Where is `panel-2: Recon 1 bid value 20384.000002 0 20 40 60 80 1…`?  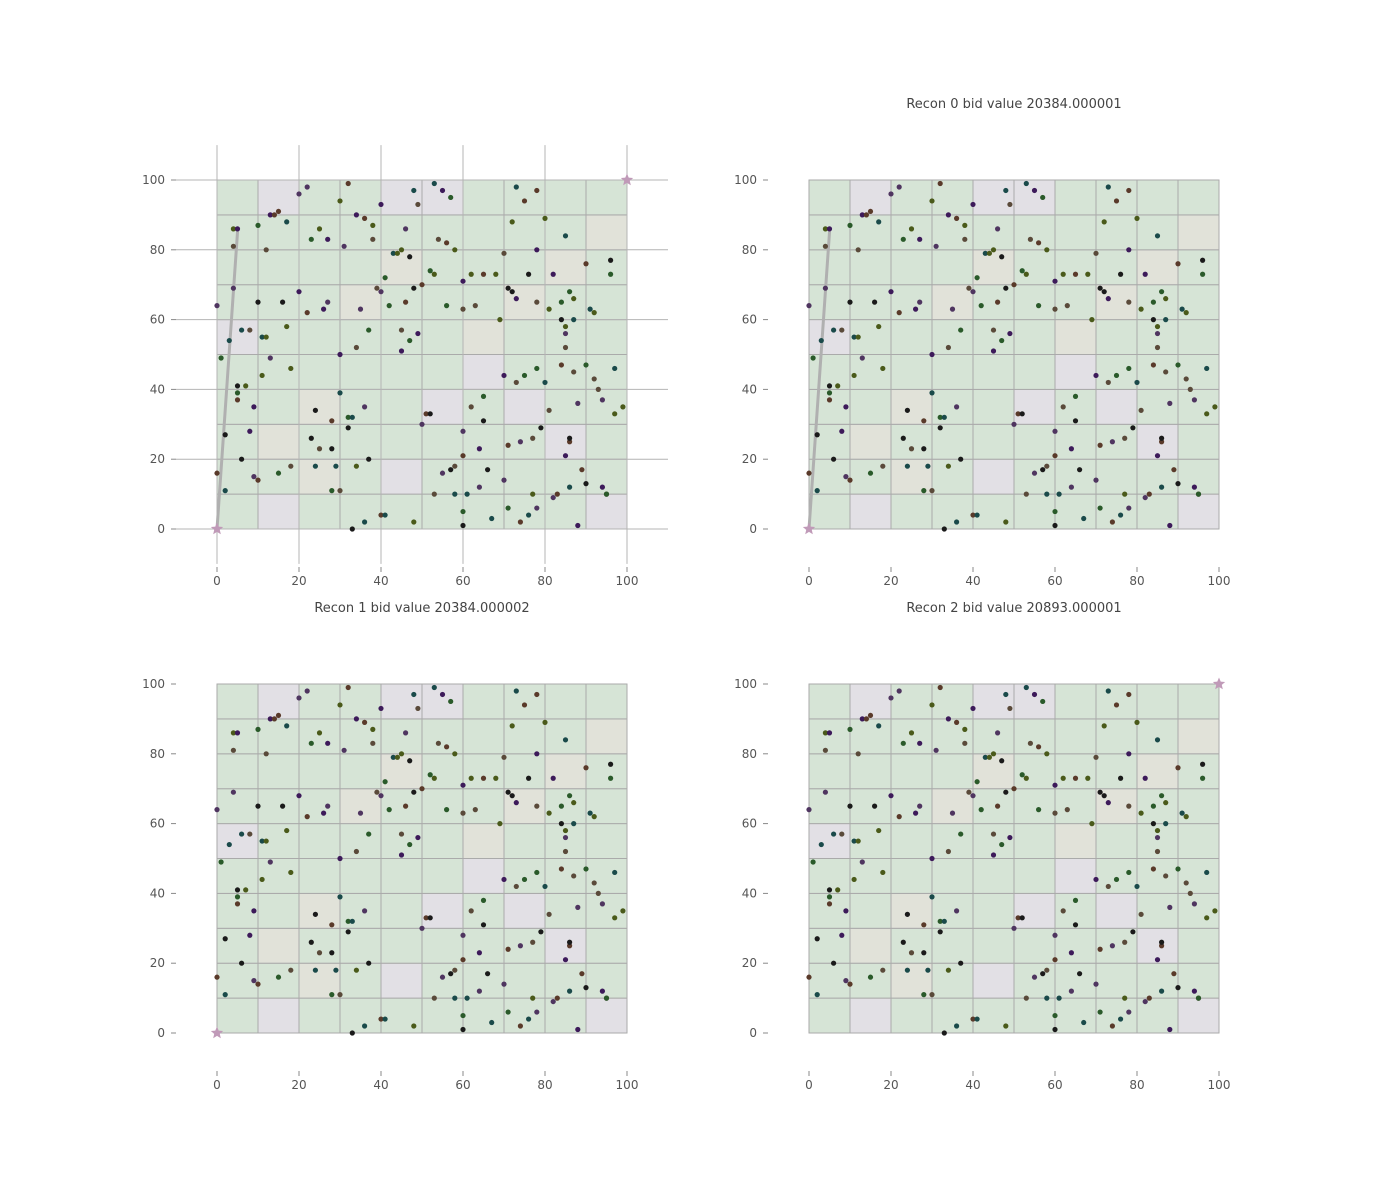
panel-2: Recon 1 bid value 20384.000002 0 20 40 60 80 1… is located at coordinates (390, 846).